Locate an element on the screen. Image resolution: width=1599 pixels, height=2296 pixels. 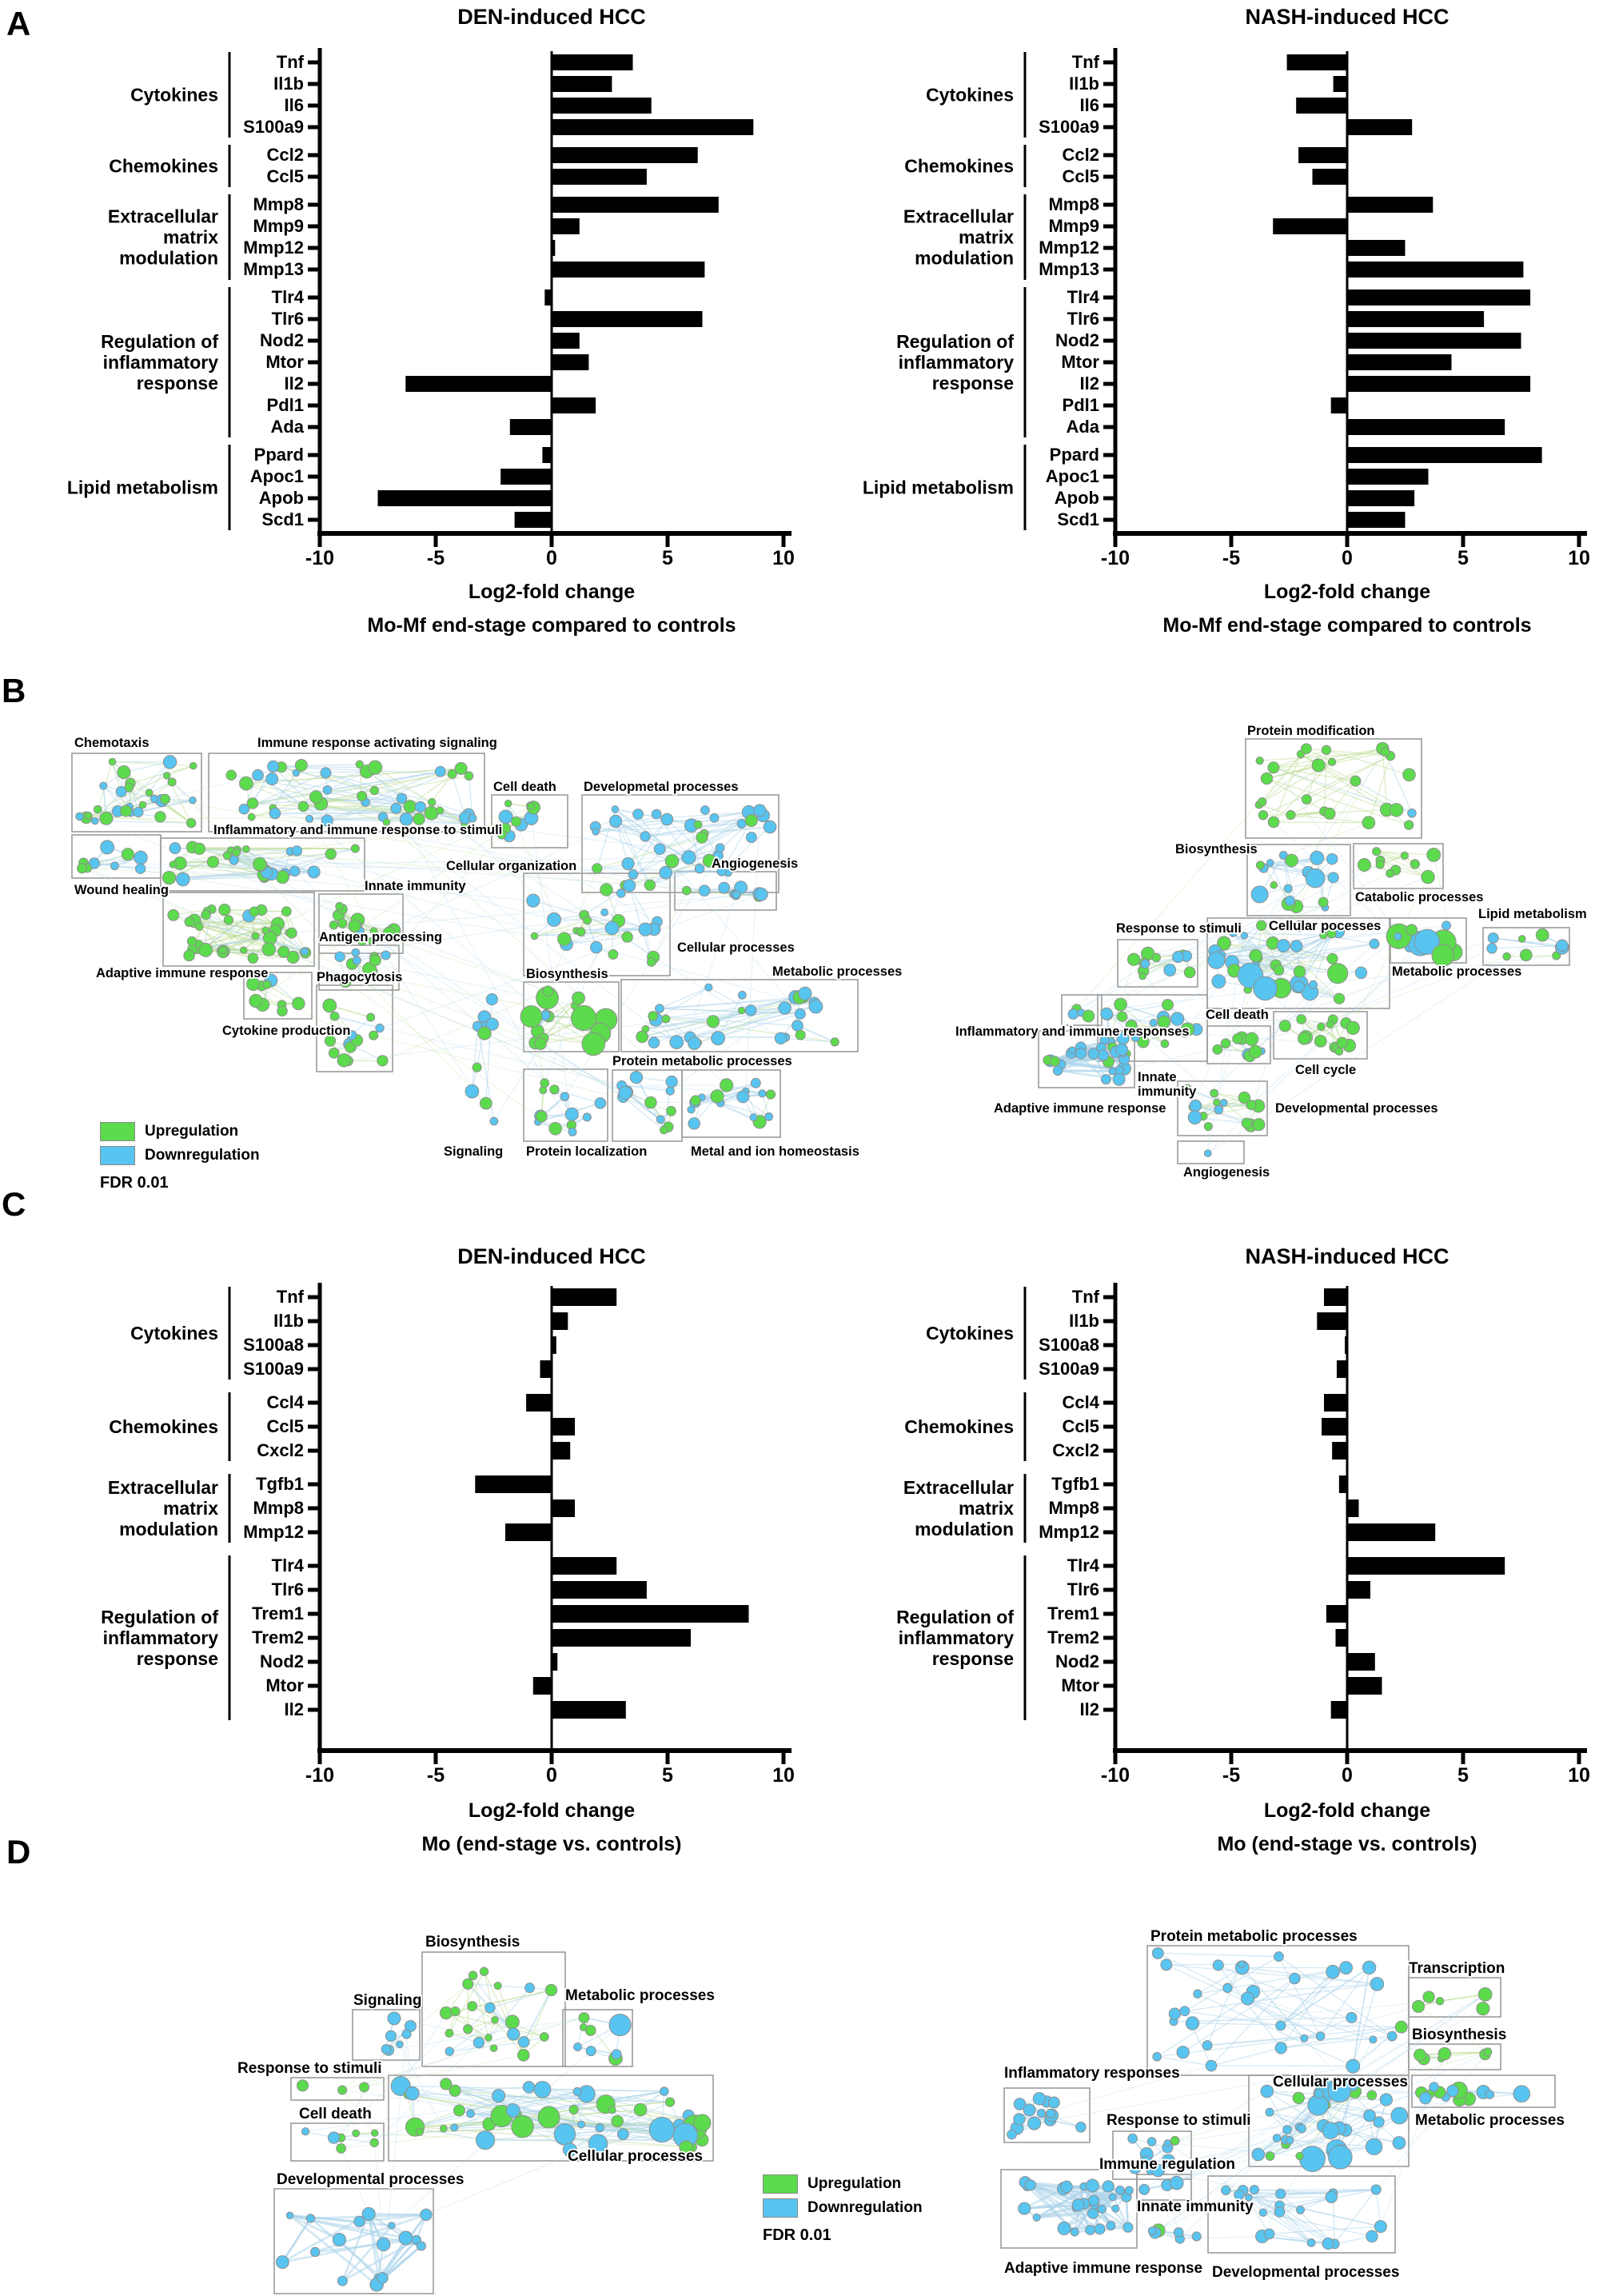
svg-text: -5 is located at coordinates (1231, 558).